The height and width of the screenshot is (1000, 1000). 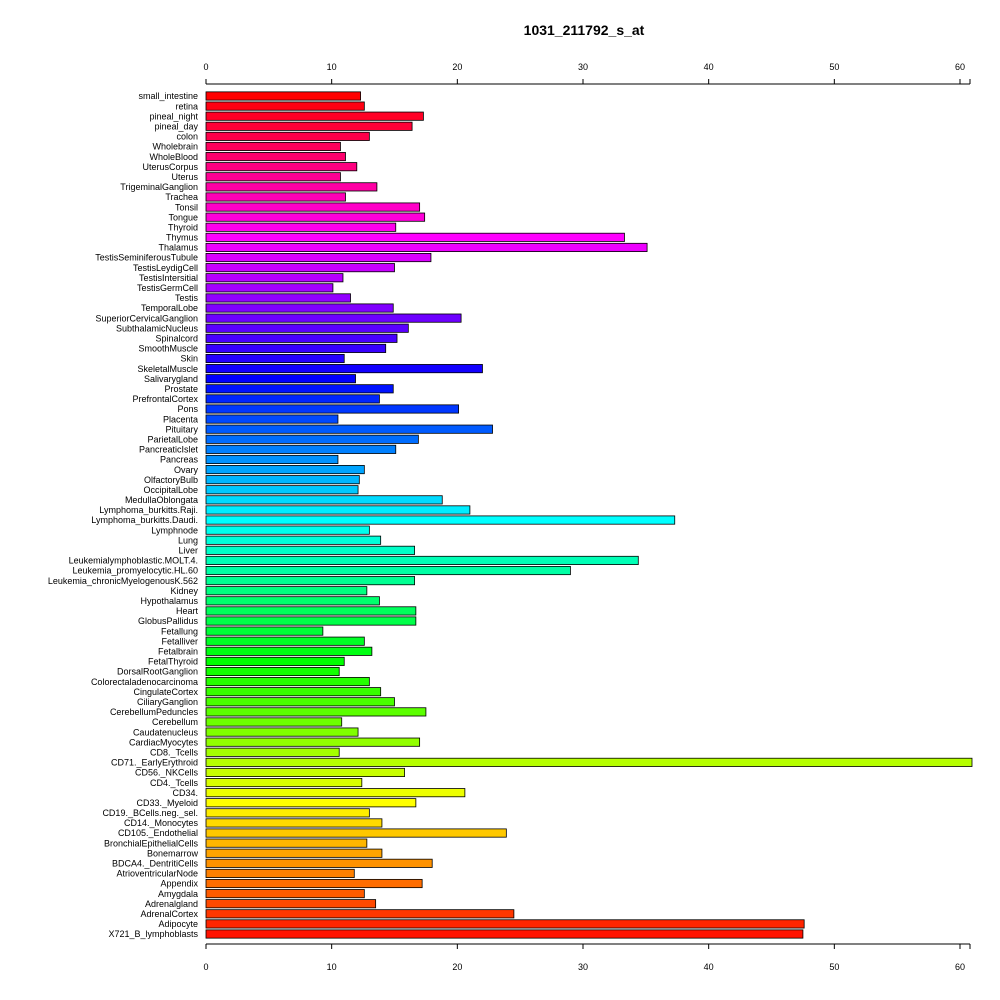 What do you see at coordinates (205, 67) in the screenshot?
I see `top-tick-label: 0` at bounding box center [205, 67].